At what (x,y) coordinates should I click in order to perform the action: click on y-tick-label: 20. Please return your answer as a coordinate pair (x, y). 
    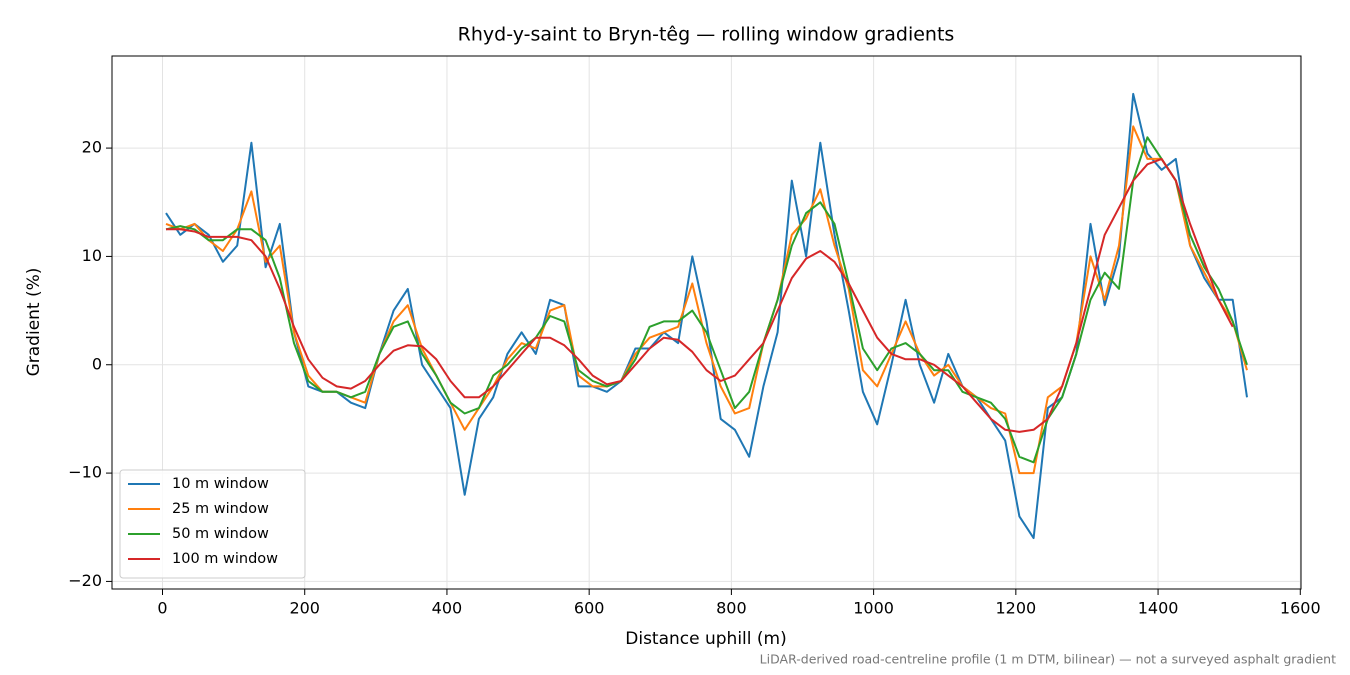
    Looking at the image, I should click on (92, 147).